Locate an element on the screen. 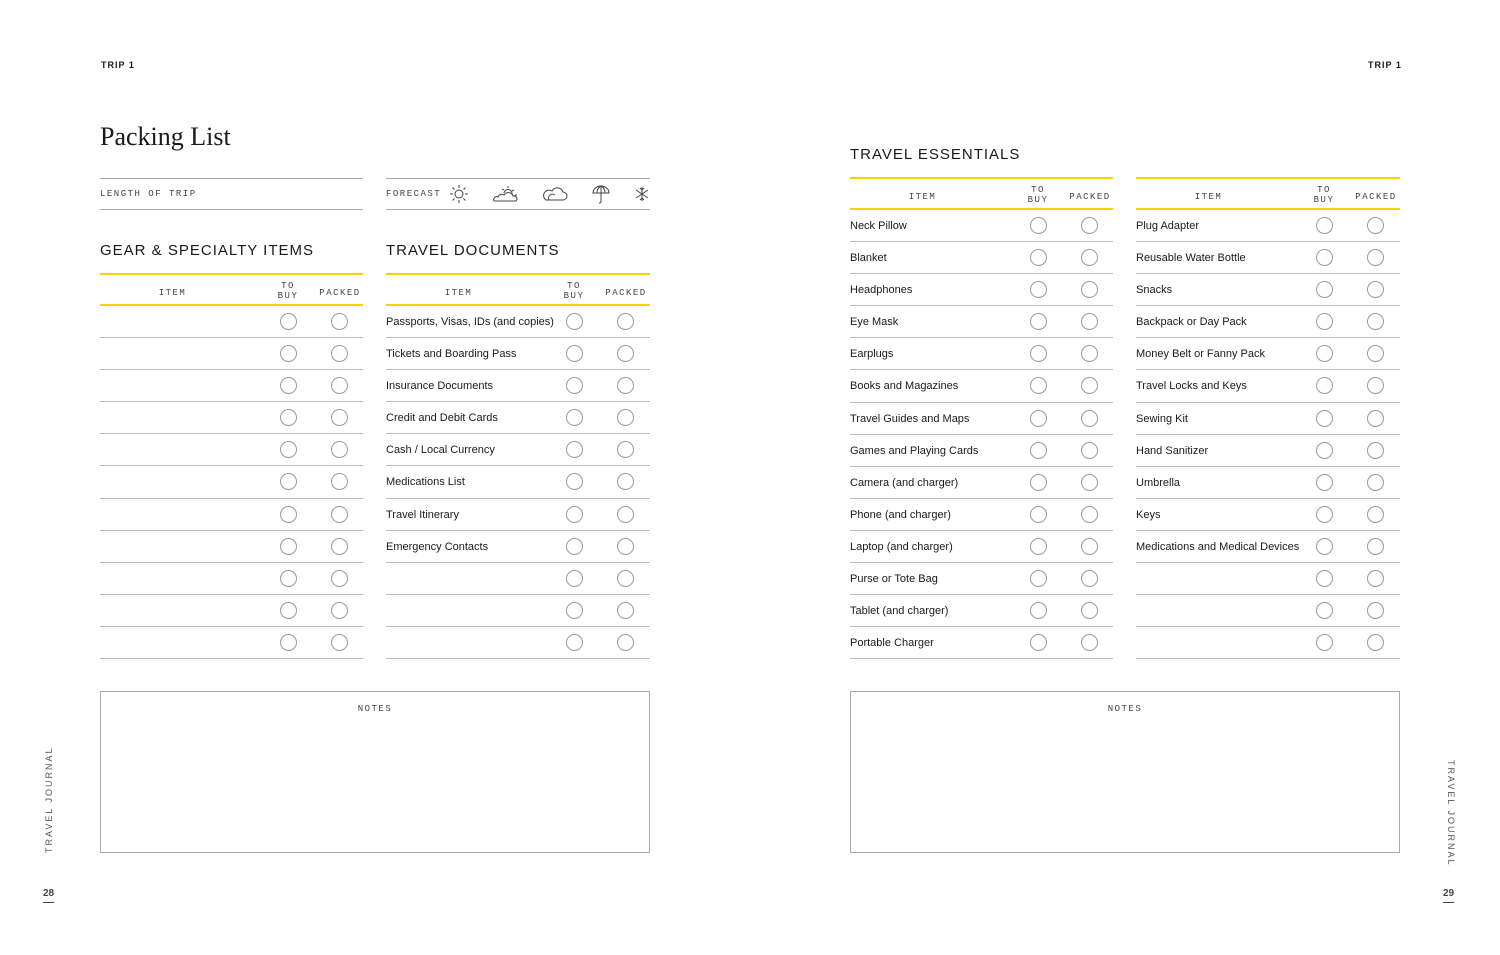 This screenshot has width=1500, height=955. sun-icon is located at coordinates (459, 194).